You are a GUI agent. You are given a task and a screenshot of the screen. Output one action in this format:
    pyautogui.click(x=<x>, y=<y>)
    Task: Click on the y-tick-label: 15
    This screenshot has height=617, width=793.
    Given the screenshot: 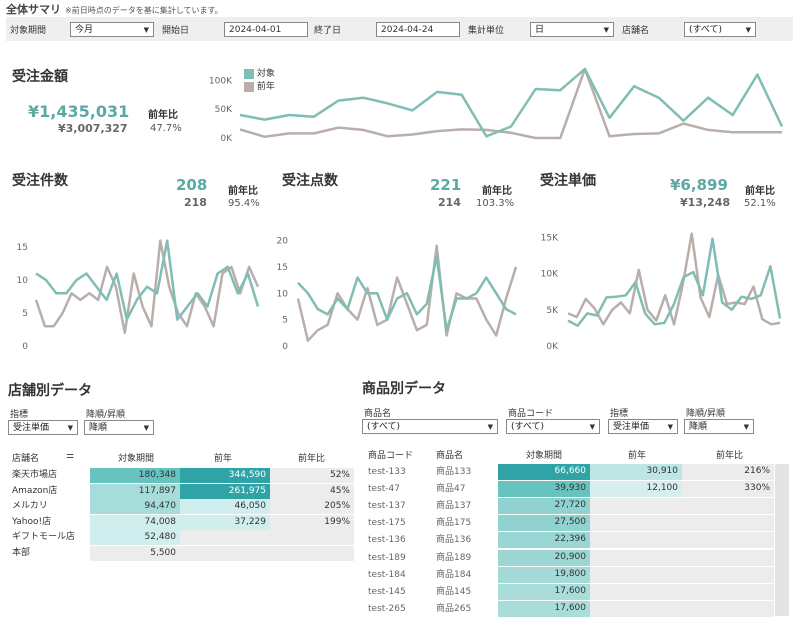 What is the action you would take?
    pyautogui.click(x=282, y=268)
    